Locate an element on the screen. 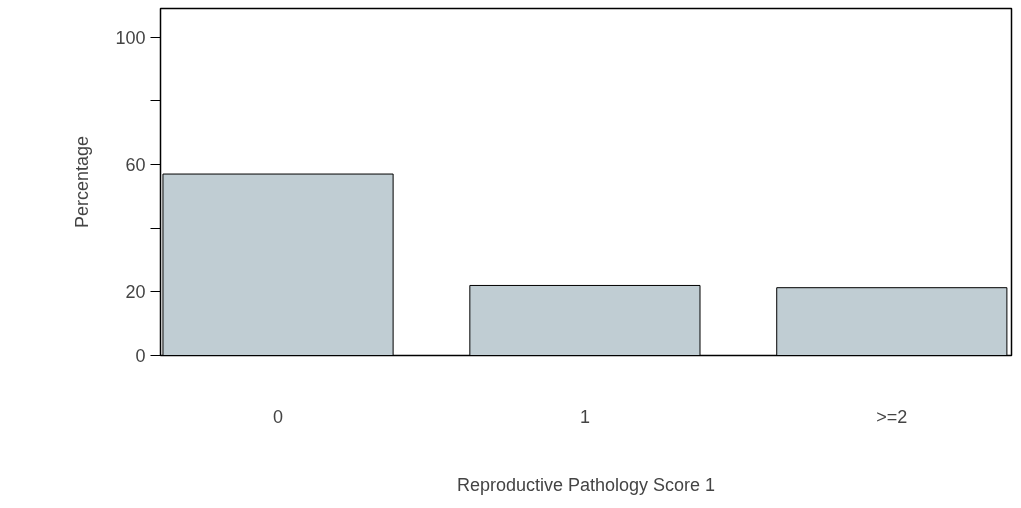  y-tick-label: 100 is located at coordinates (130, 37).